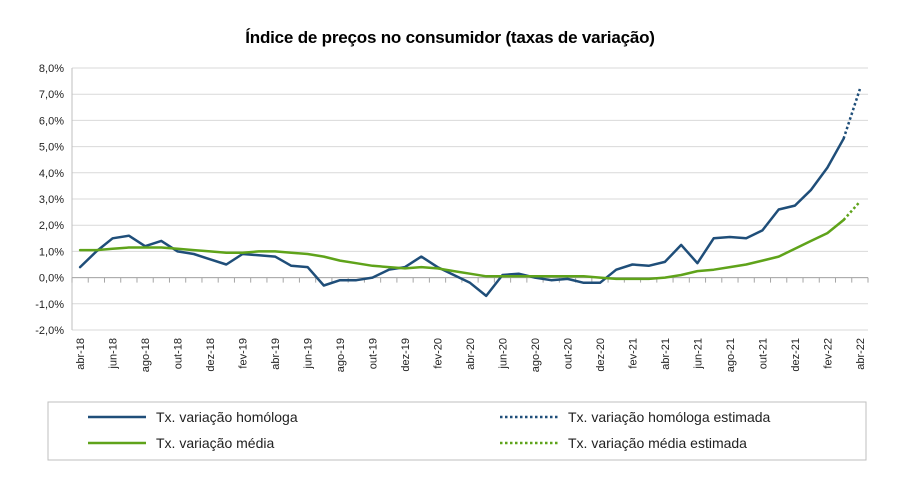 The width and height of the screenshot is (900, 489). What do you see at coordinates (374, 353) in the screenshot?
I see `x-tick-label: out-19` at bounding box center [374, 353].